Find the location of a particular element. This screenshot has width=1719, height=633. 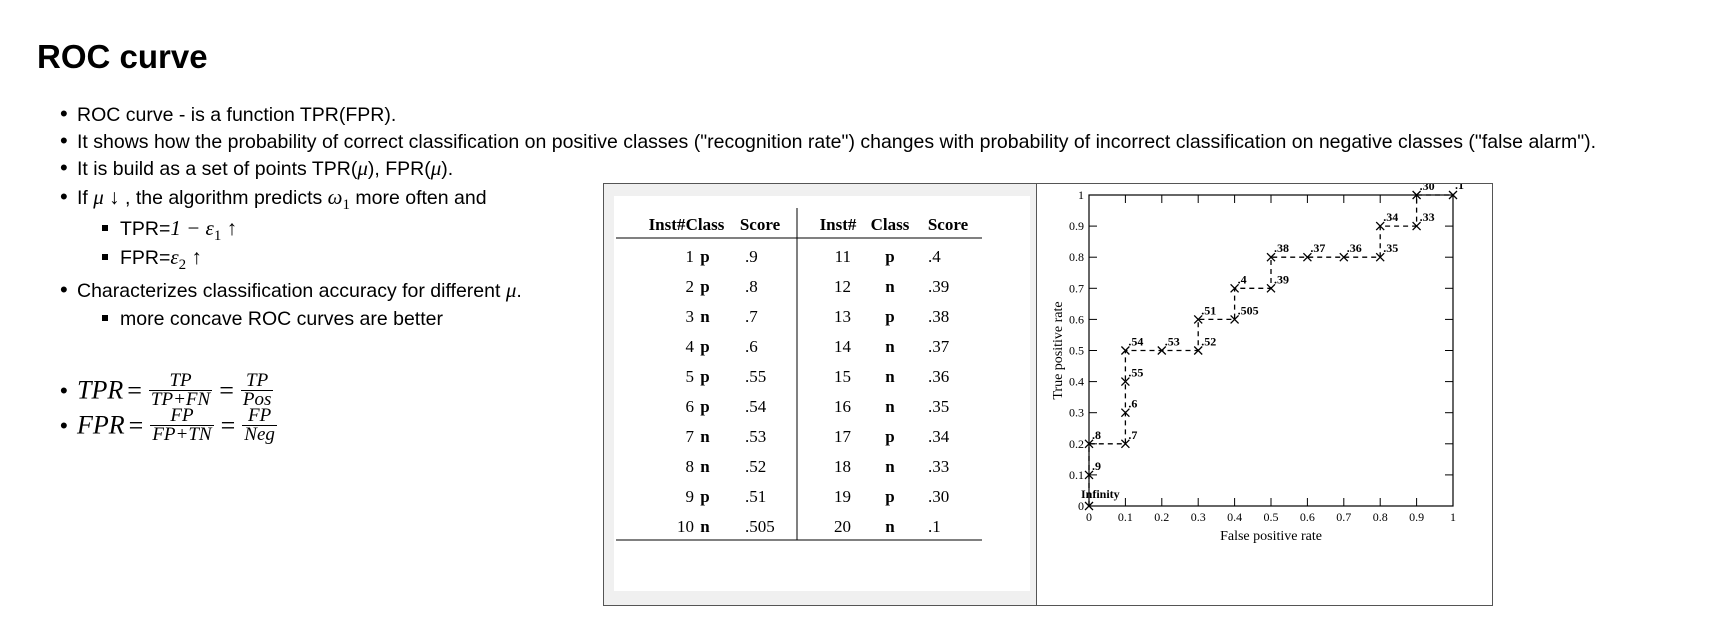

table-cell: .38 is located at coordinates (938, 316).